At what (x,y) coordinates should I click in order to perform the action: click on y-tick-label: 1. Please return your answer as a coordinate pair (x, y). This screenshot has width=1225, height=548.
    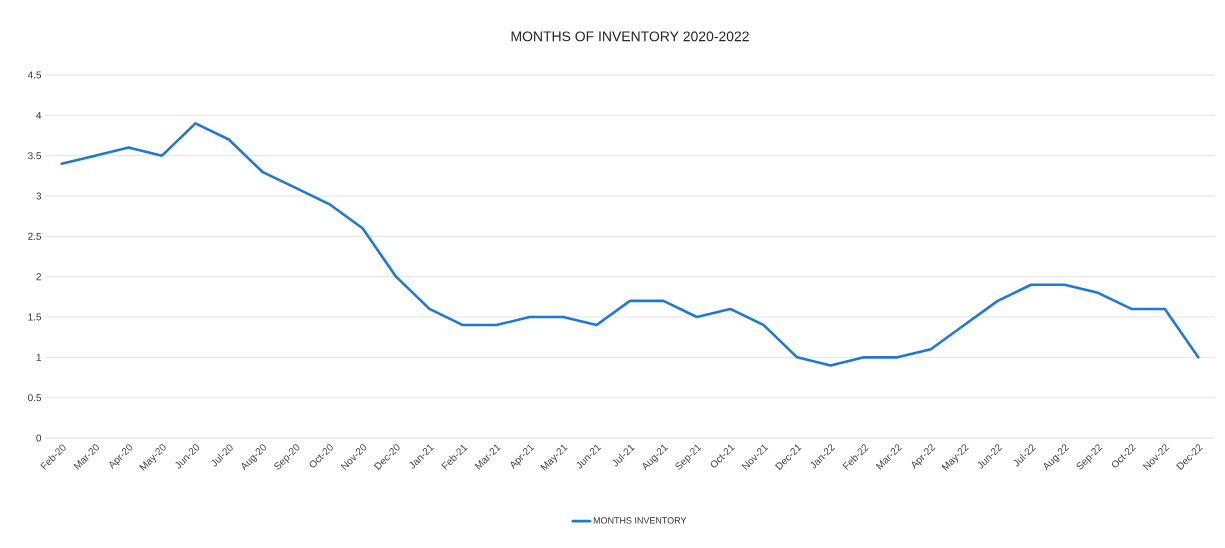
    Looking at the image, I should click on (38, 357).